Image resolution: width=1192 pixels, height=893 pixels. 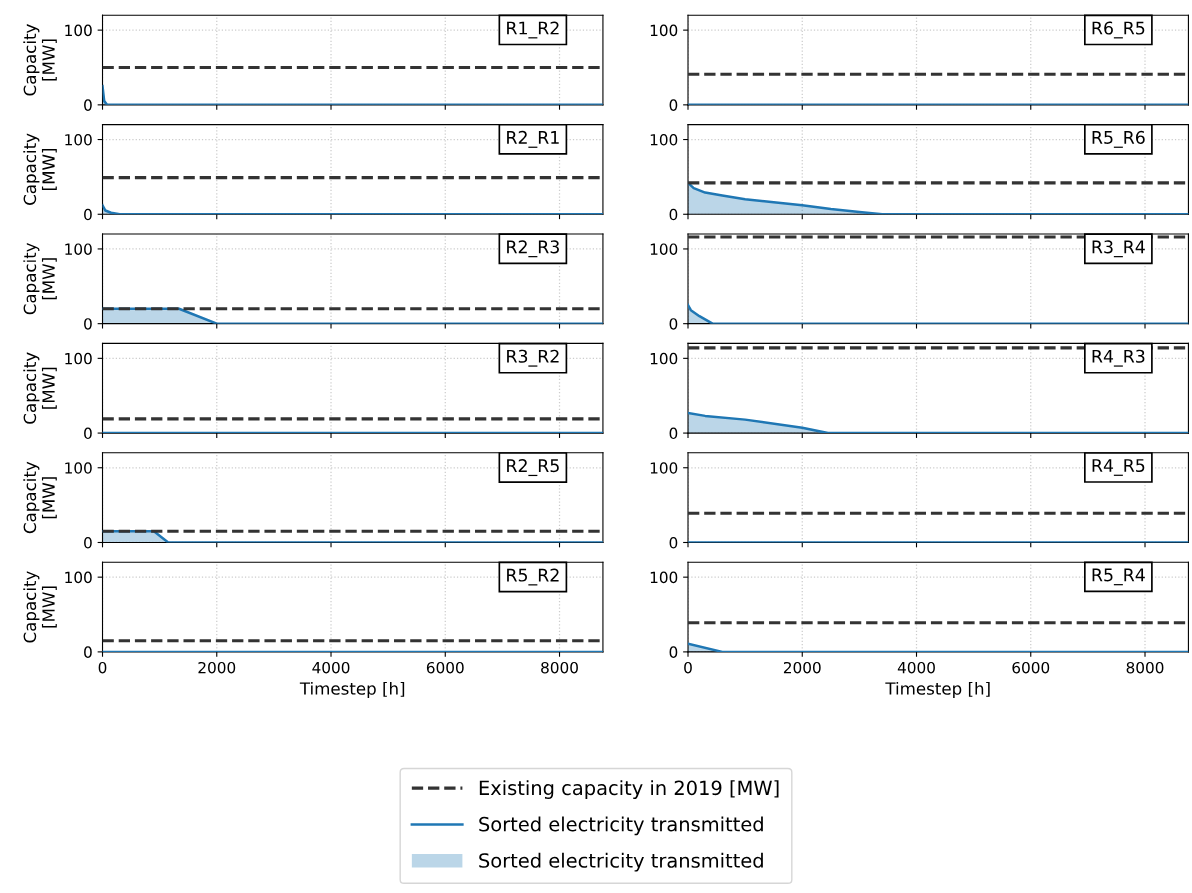 What do you see at coordinates (629, 789) in the screenshot?
I see `legend-label: Existing capacity in 2019 [MW]` at bounding box center [629, 789].